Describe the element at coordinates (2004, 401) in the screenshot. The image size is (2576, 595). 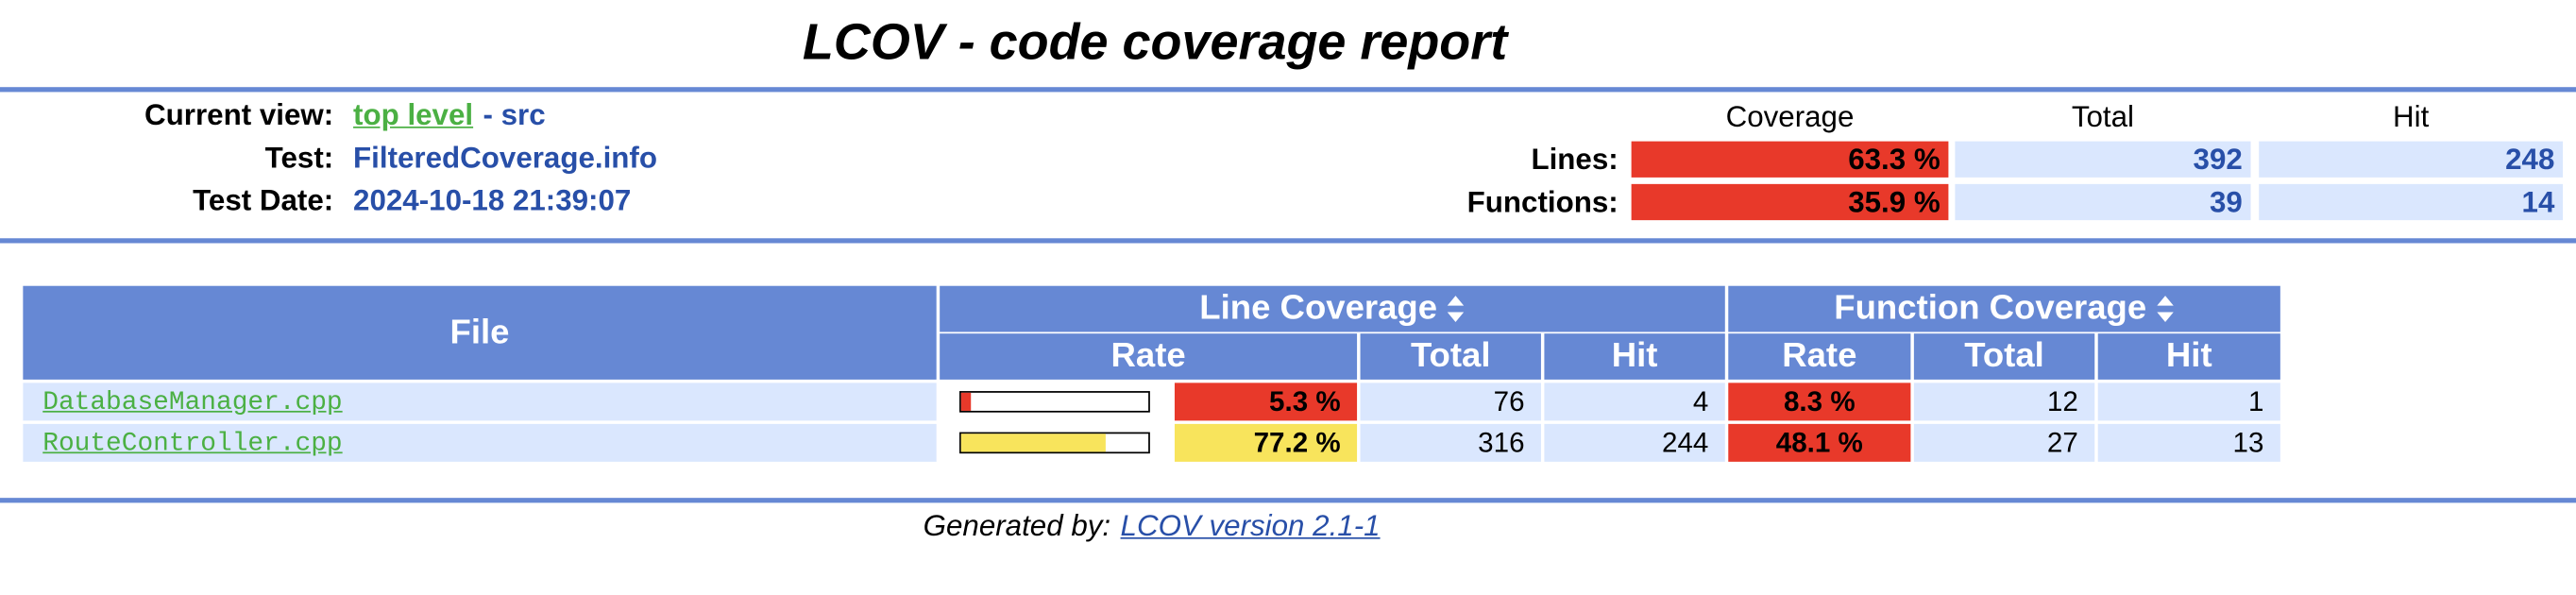
I see `function-total: 12` at that location.